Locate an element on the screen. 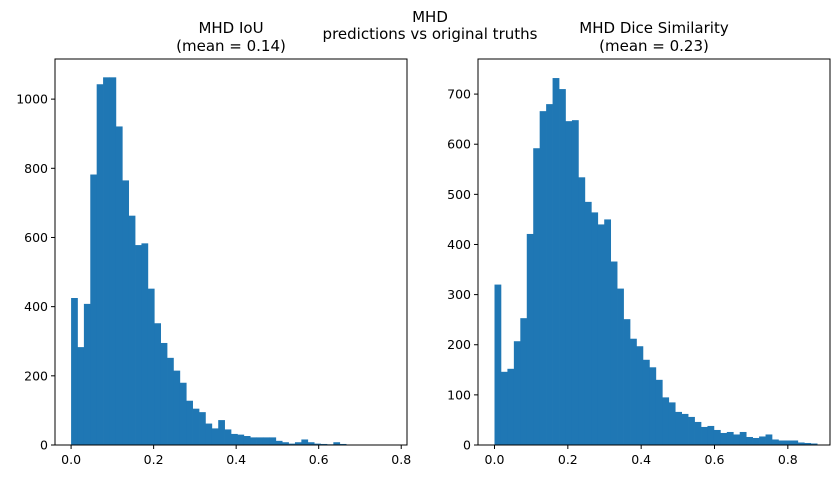  iou-y-tick-label: 0 is located at coordinates (44, 445).